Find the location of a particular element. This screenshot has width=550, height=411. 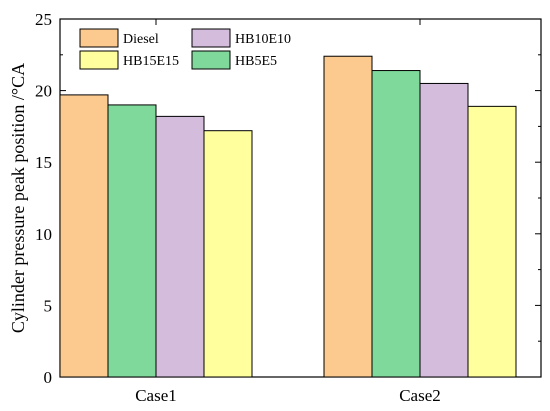

y-tick-label: 20 is located at coordinates (43, 91).